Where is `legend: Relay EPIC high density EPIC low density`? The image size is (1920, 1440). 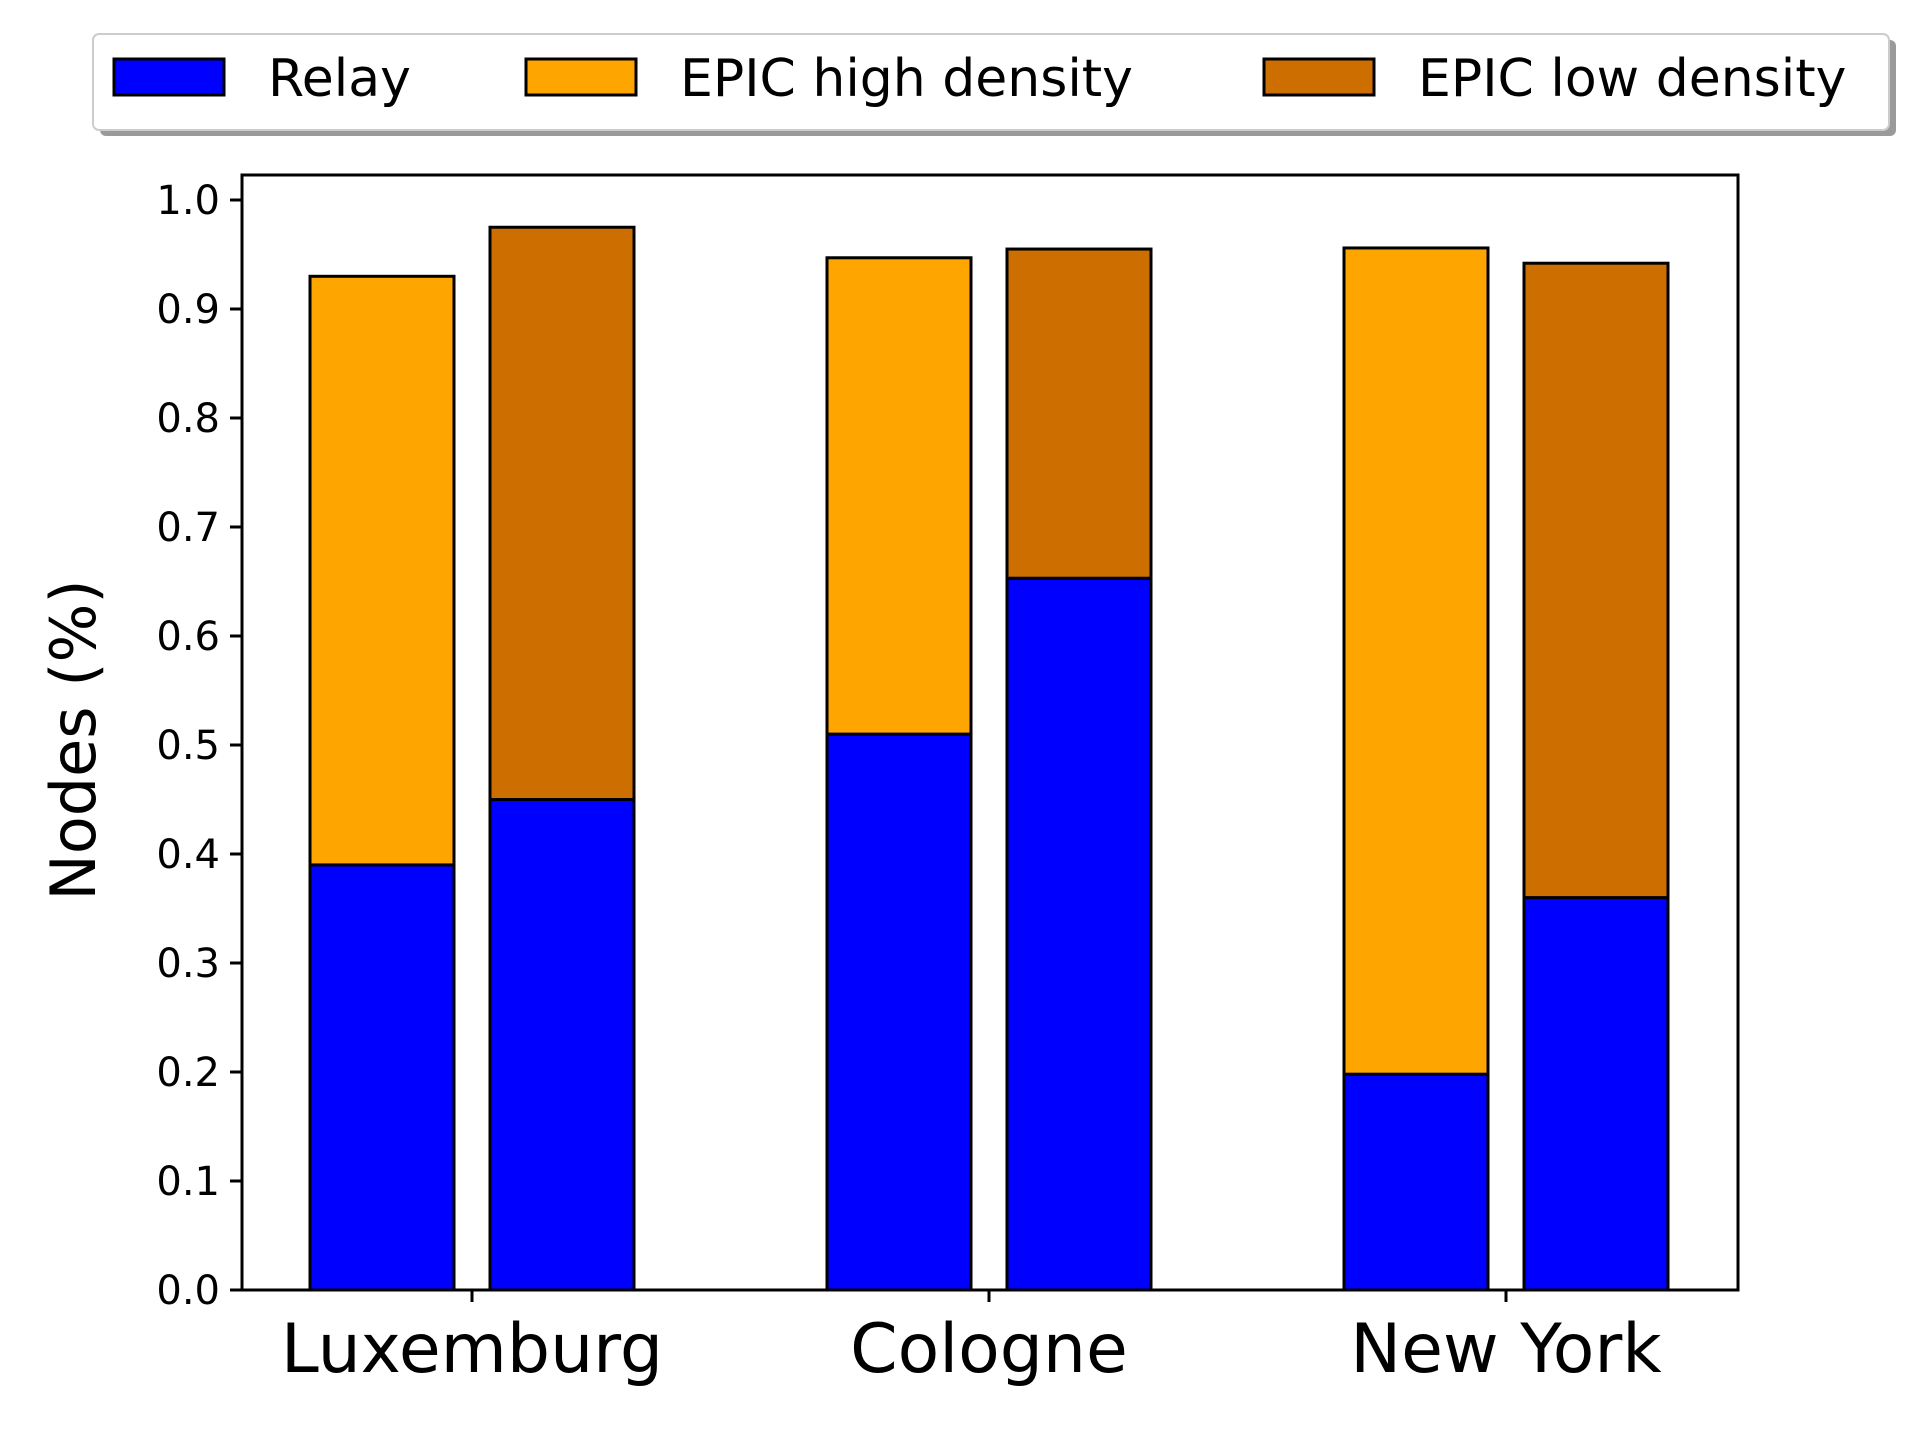 legend: Relay EPIC high density EPIC low density is located at coordinates (994, 84).